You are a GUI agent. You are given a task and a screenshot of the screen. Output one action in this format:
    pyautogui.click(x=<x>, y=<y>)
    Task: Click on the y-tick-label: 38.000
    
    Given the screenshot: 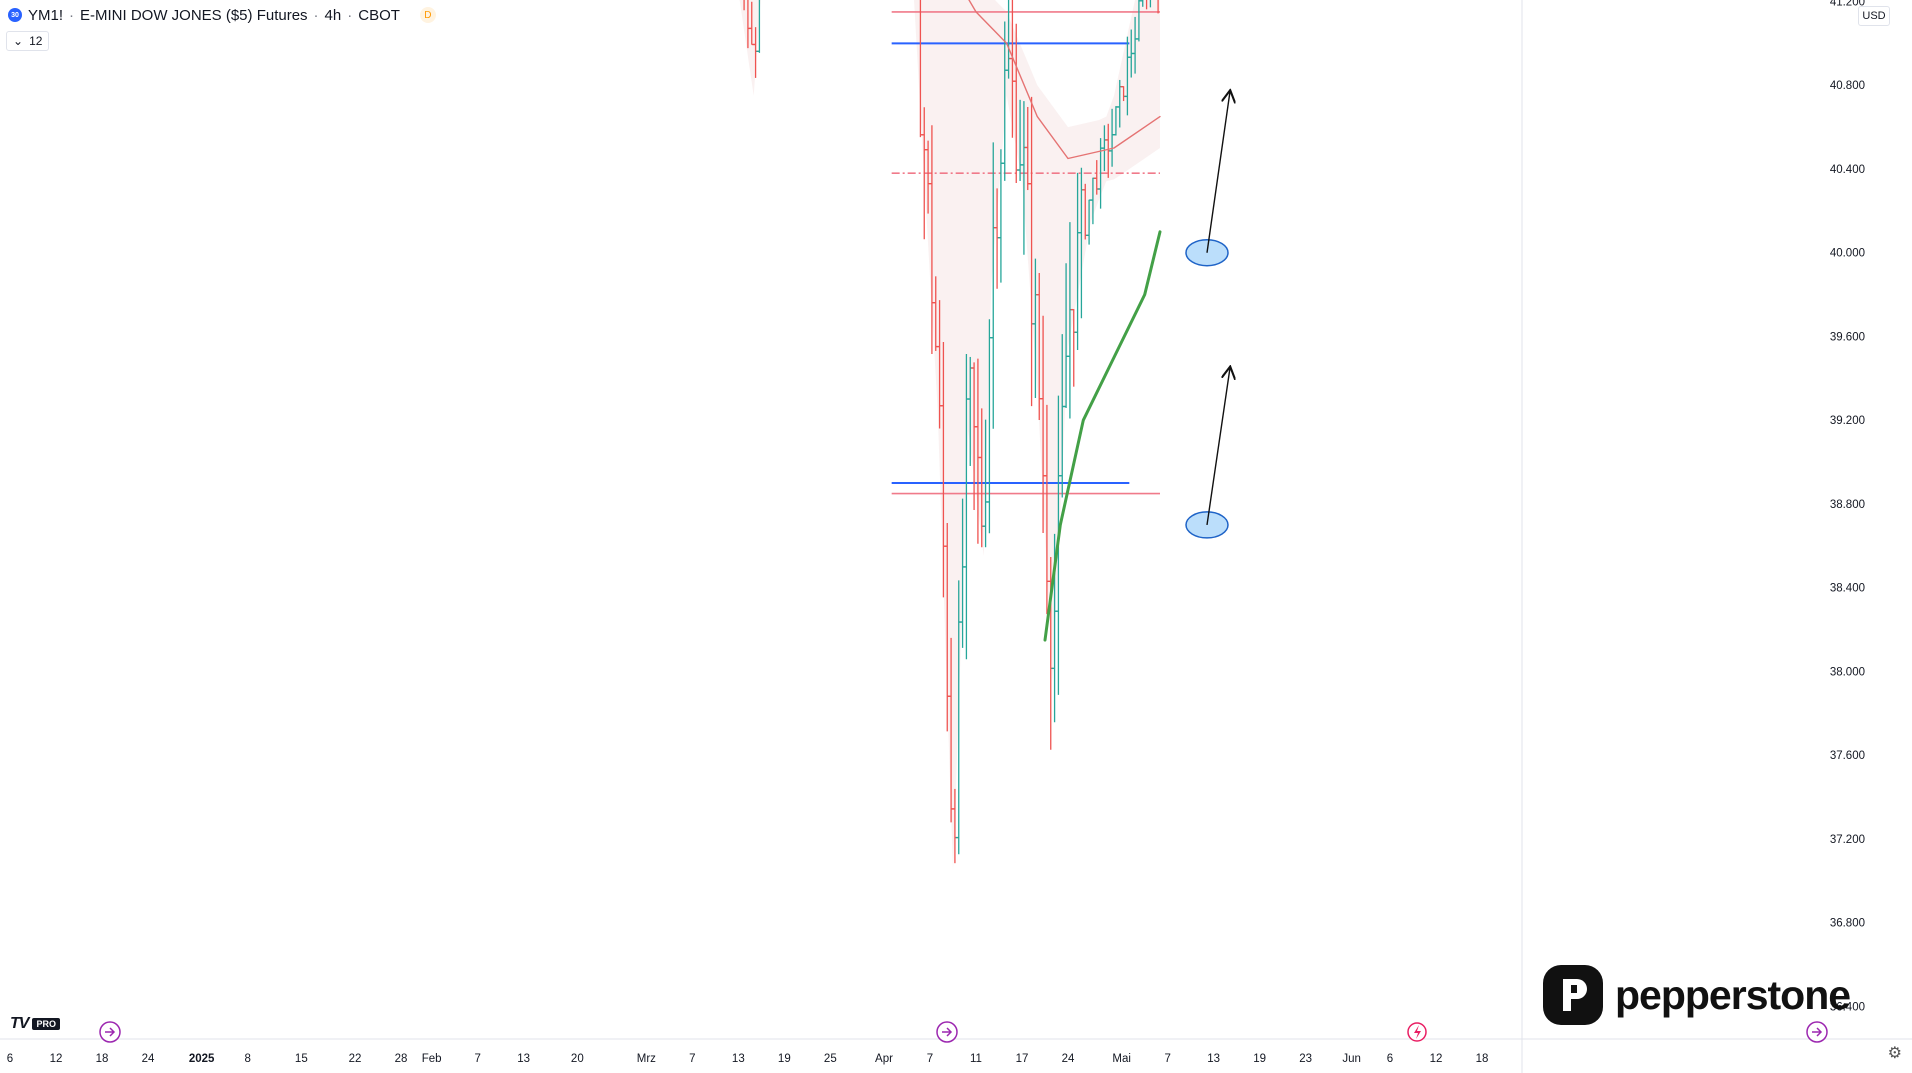 What is the action you would take?
    pyautogui.click(x=1847, y=672)
    